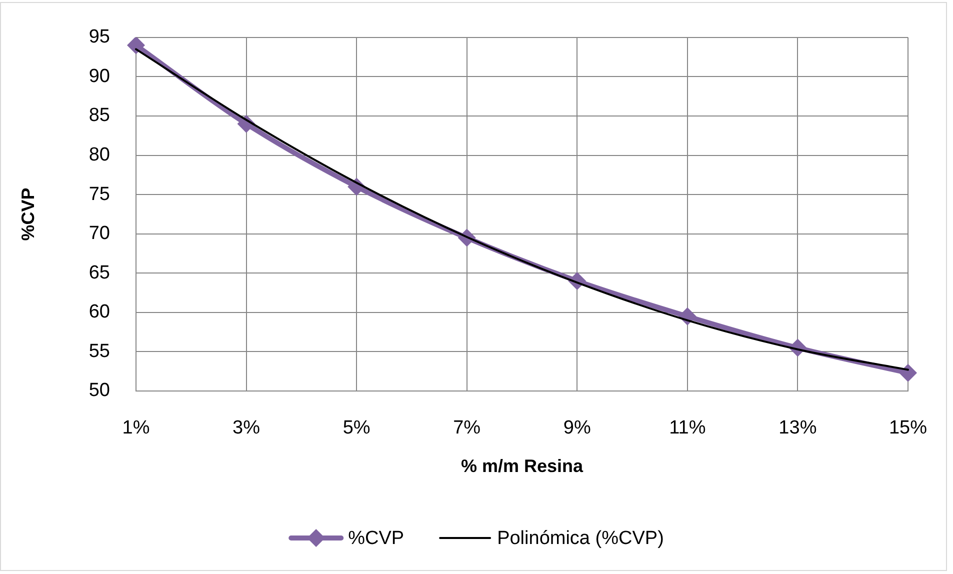 Image resolution: width=953 pixels, height=574 pixels. I want to click on y-tick-label: 60, so click(99, 312).